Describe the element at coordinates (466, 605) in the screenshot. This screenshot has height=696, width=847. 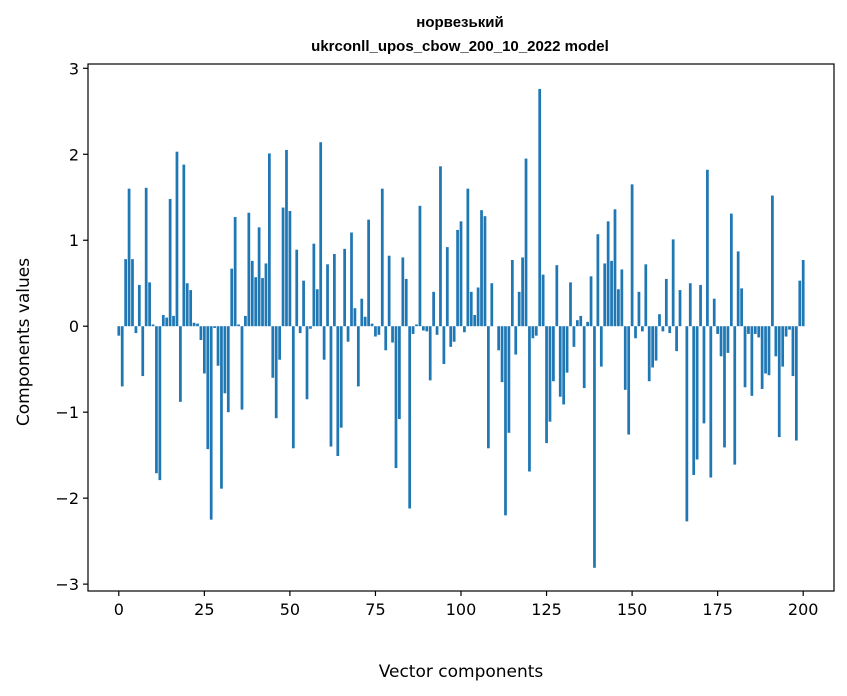
I see `x-axis: 0 25 50 75 100 125 150 175 200` at that location.